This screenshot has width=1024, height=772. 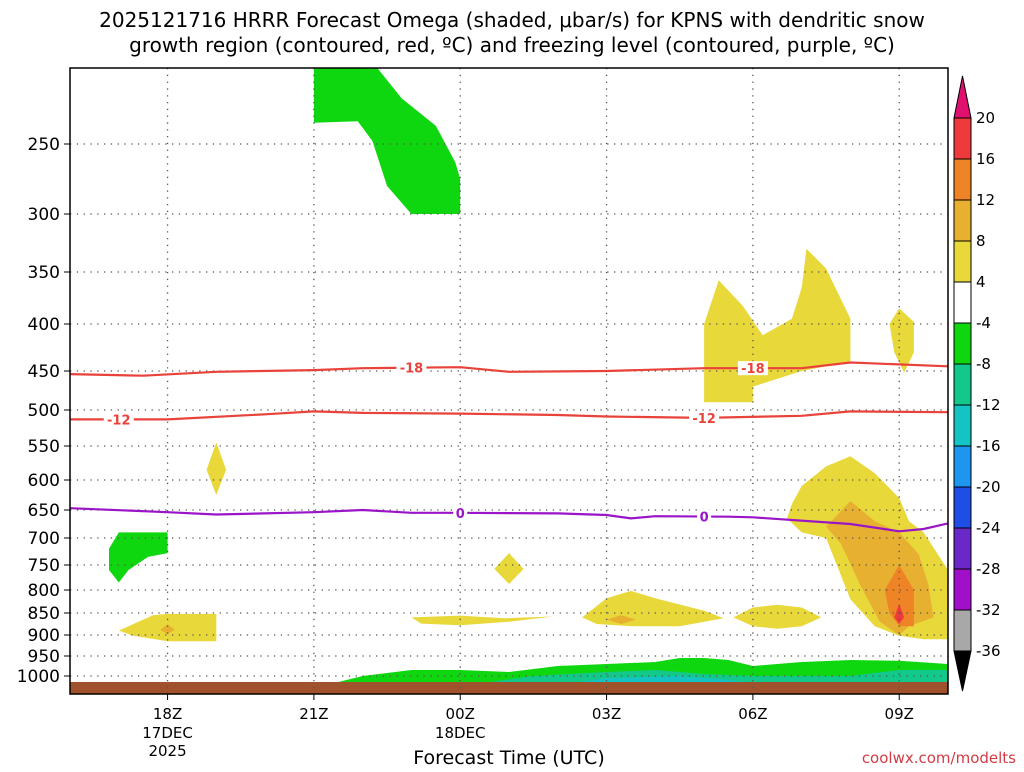 What do you see at coordinates (988, 405) in the screenshot?
I see `colorbar-label--12: -12` at bounding box center [988, 405].